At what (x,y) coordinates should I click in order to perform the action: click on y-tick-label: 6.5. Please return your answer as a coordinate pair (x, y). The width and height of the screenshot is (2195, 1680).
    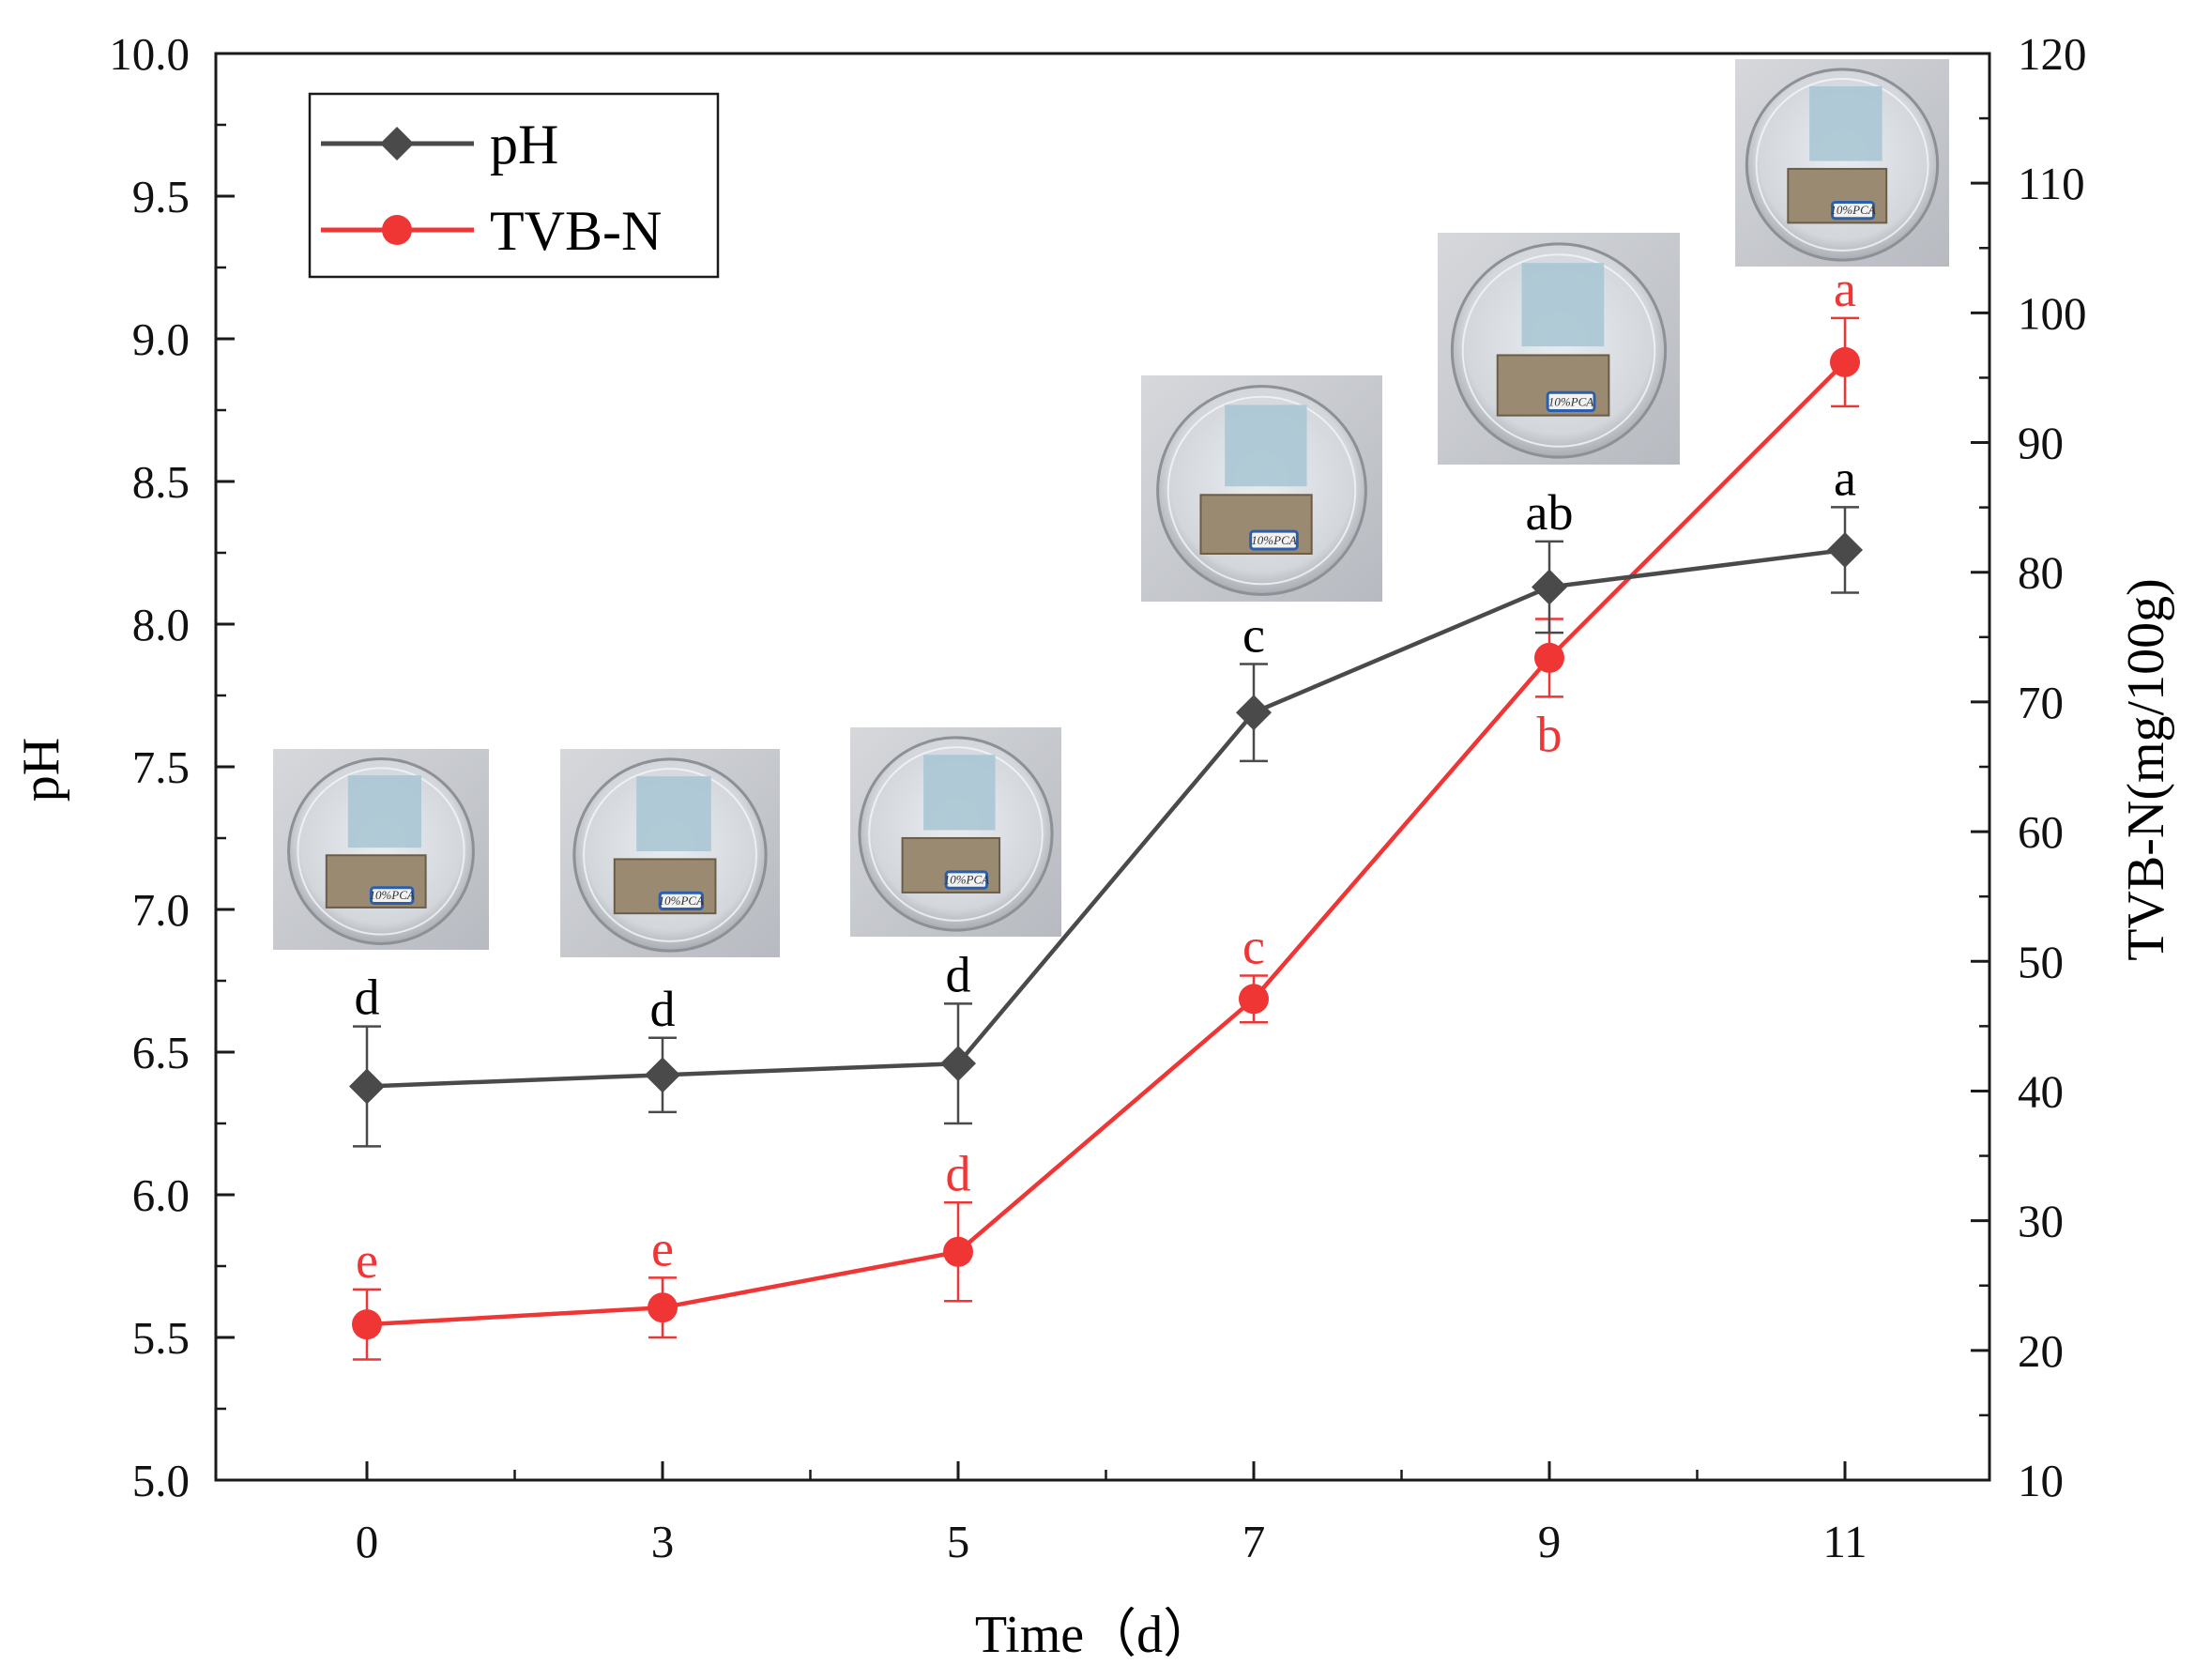
    Looking at the image, I should click on (161, 1052).